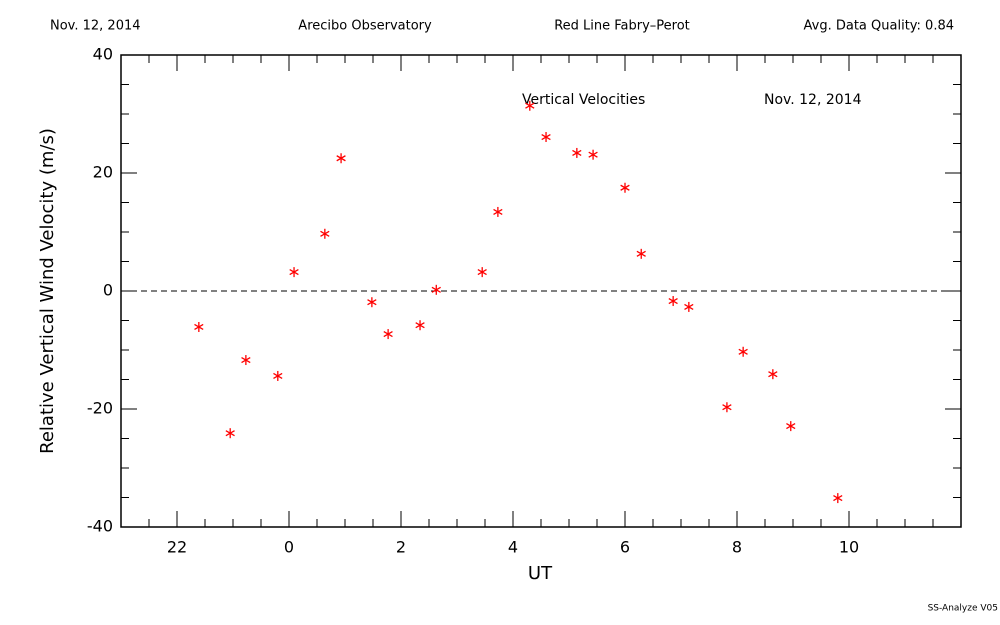  I want to click on x-tick-label: 4, so click(513, 547).